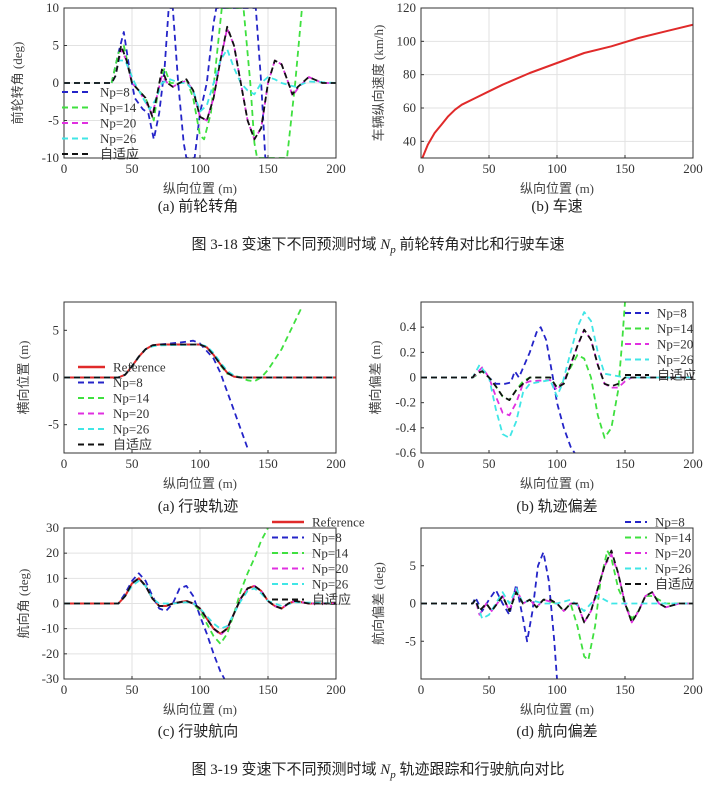  What do you see at coordinates (409, 107) in the screenshot?
I see `y-tick-label: 60` at bounding box center [409, 107].